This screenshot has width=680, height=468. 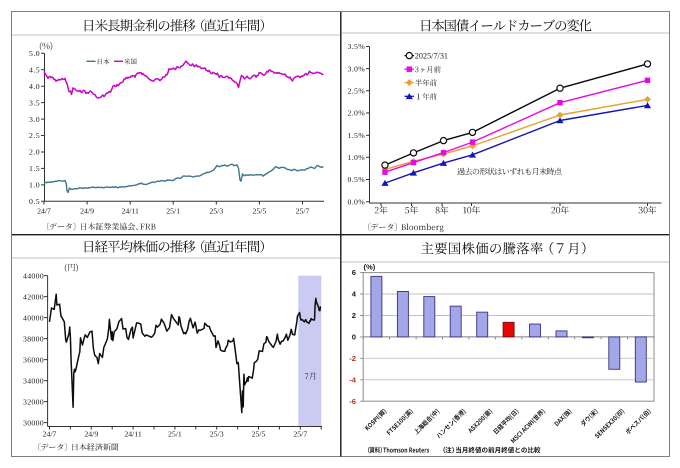 What do you see at coordinates (34, 185) in the screenshot?
I see `svg-text: 1.0` at bounding box center [34, 185].